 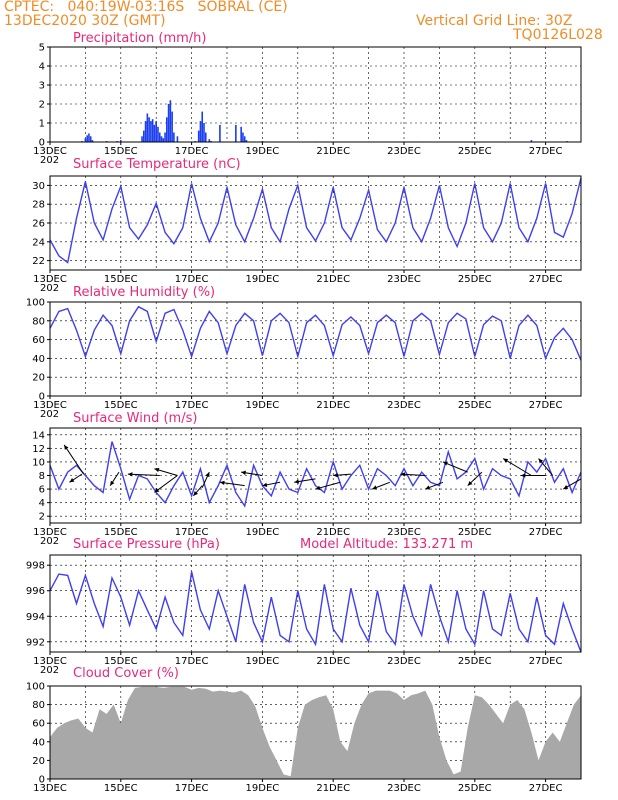 What do you see at coordinates (42, 503) in the screenshot?
I see `wind-ytick-label: 4` at bounding box center [42, 503].